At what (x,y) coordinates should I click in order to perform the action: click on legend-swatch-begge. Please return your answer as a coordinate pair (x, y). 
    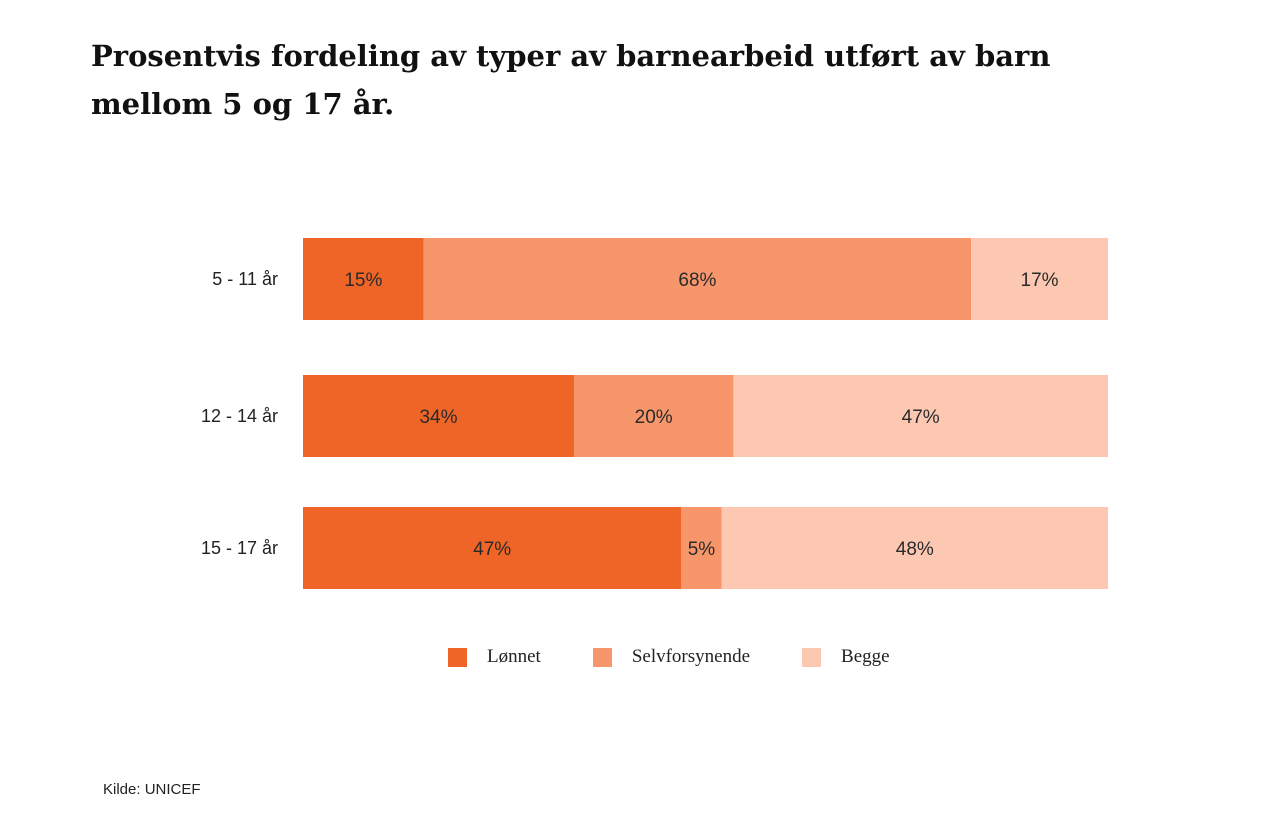
    Looking at the image, I should click on (812, 657).